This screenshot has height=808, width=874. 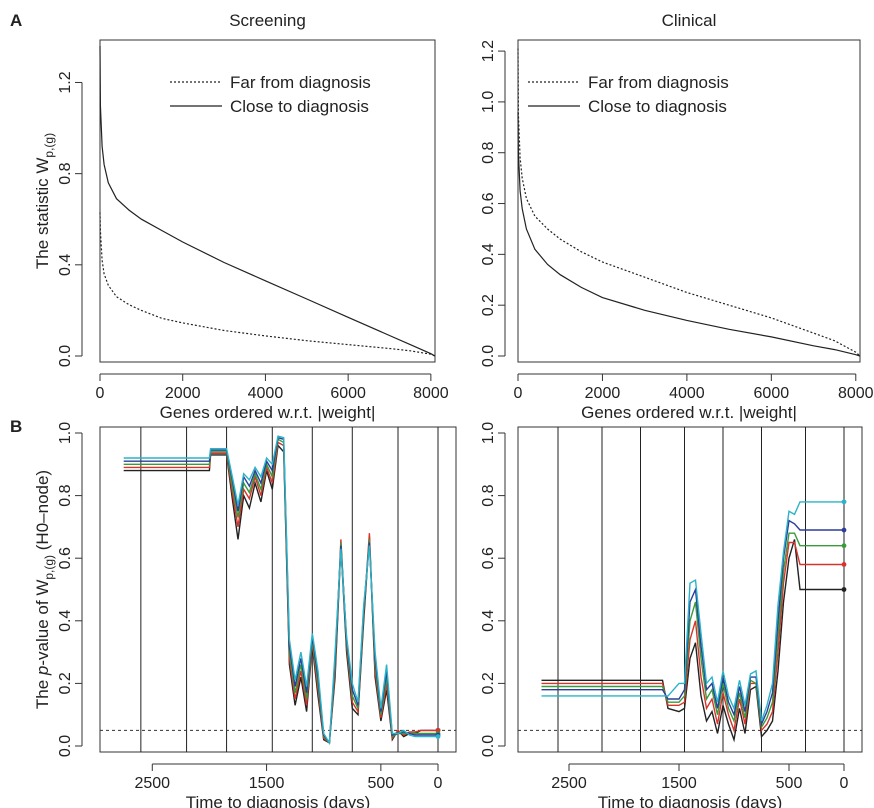 What do you see at coordinates (16, 426) in the screenshot?
I see `panel-label-b: B` at bounding box center [16, 426].